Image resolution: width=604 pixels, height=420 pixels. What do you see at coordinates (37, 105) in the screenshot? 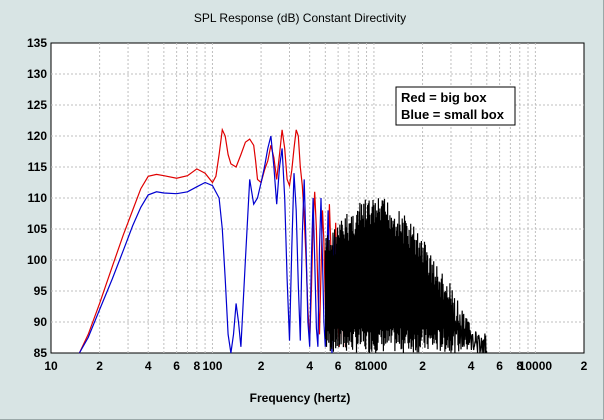
I see `y-tick-label: 125` at bounding box center [37, 105].